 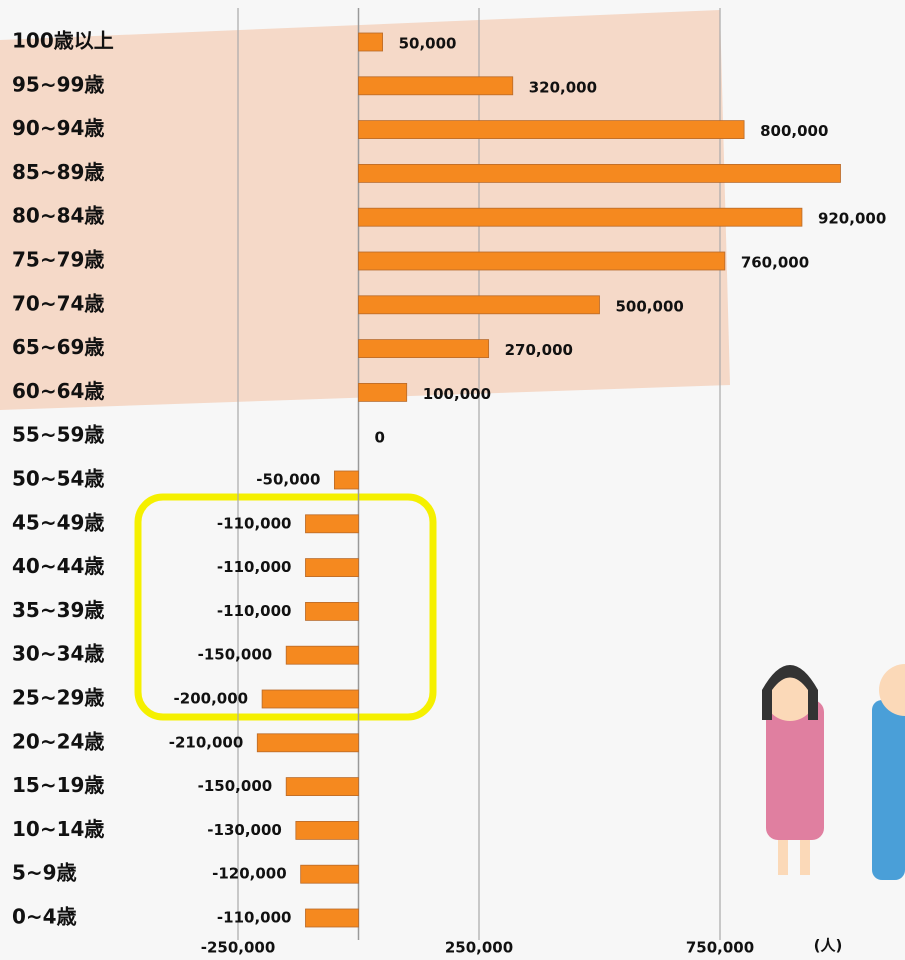 What do you see at coordinates (833, 772) in the screenshot?
I see `illustration` at bounding box center [833, 772].